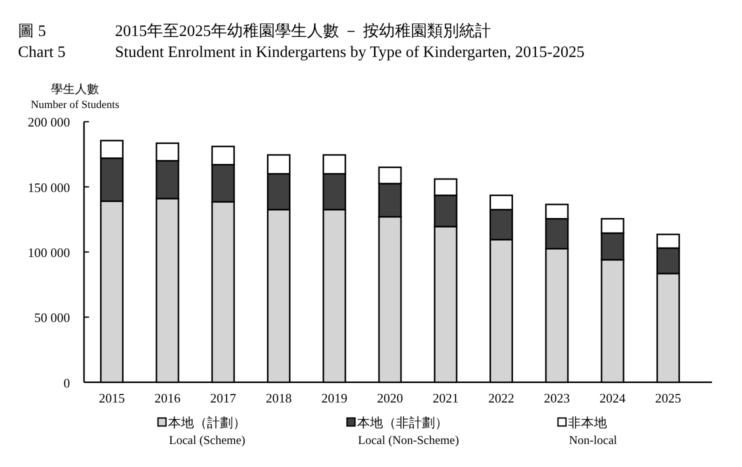  Describe the element at coordinates (303, 31) in the screenshot. I see `chart-title: 2015年至2025年幼稚園學生人數 － 按幼稚園類別統計` at that location.